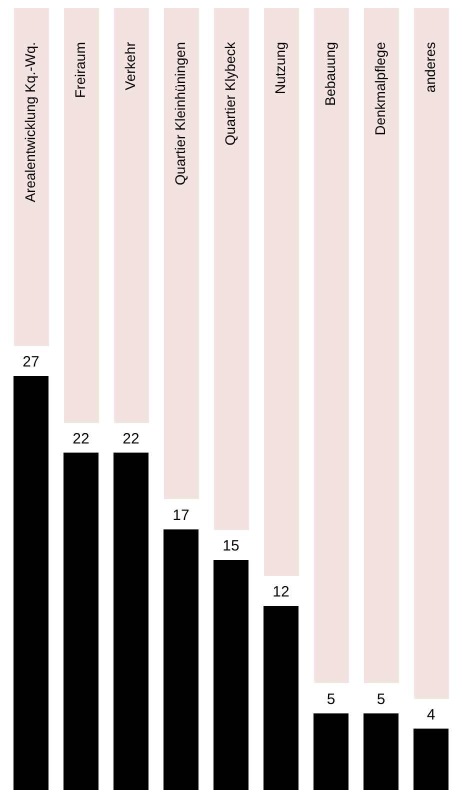  Describe the element at coordinates (231, 546) in the screenshot. I see `data-label: 15` at that location.